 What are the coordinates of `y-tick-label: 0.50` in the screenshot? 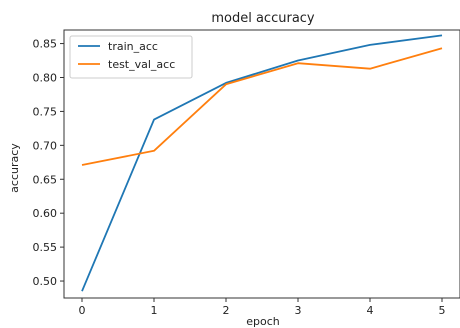 It's located at (45, 281).